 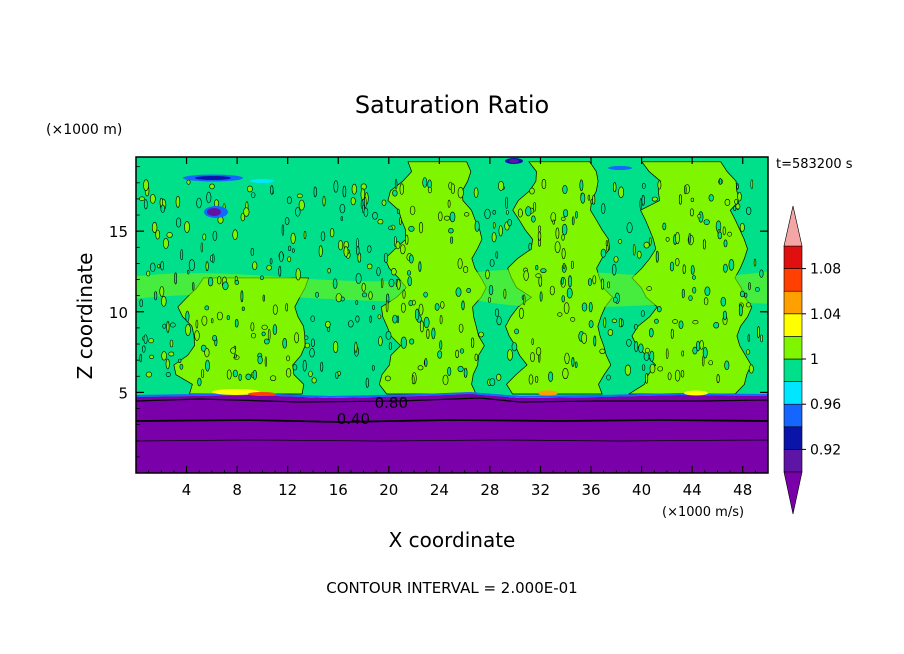 I want to click on colorbar-over-arrow, so click(x=793, y=226).